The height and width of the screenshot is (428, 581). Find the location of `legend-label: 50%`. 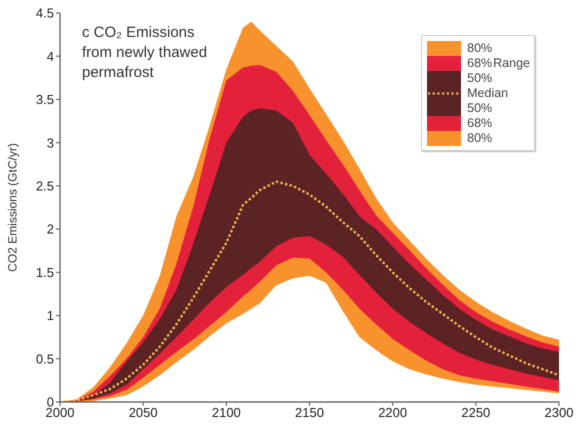

legend-label: 50% is located at coordinates (479, 78).